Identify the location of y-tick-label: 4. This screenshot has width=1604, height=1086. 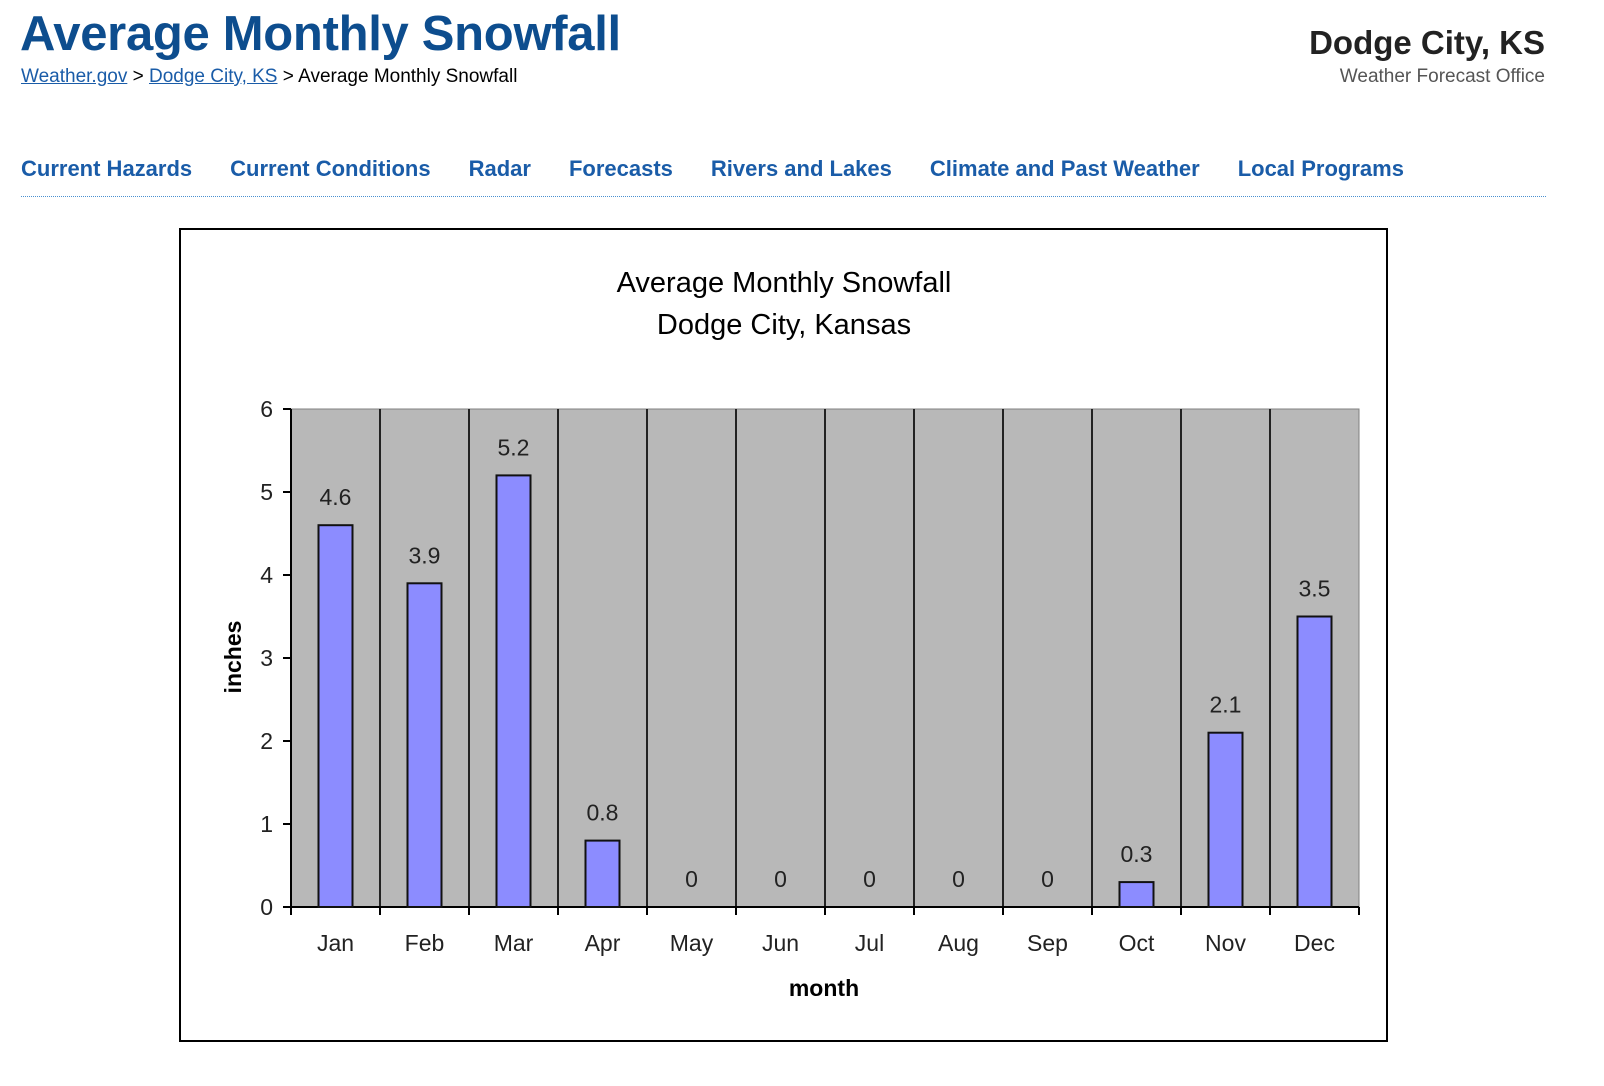
(266, 575).